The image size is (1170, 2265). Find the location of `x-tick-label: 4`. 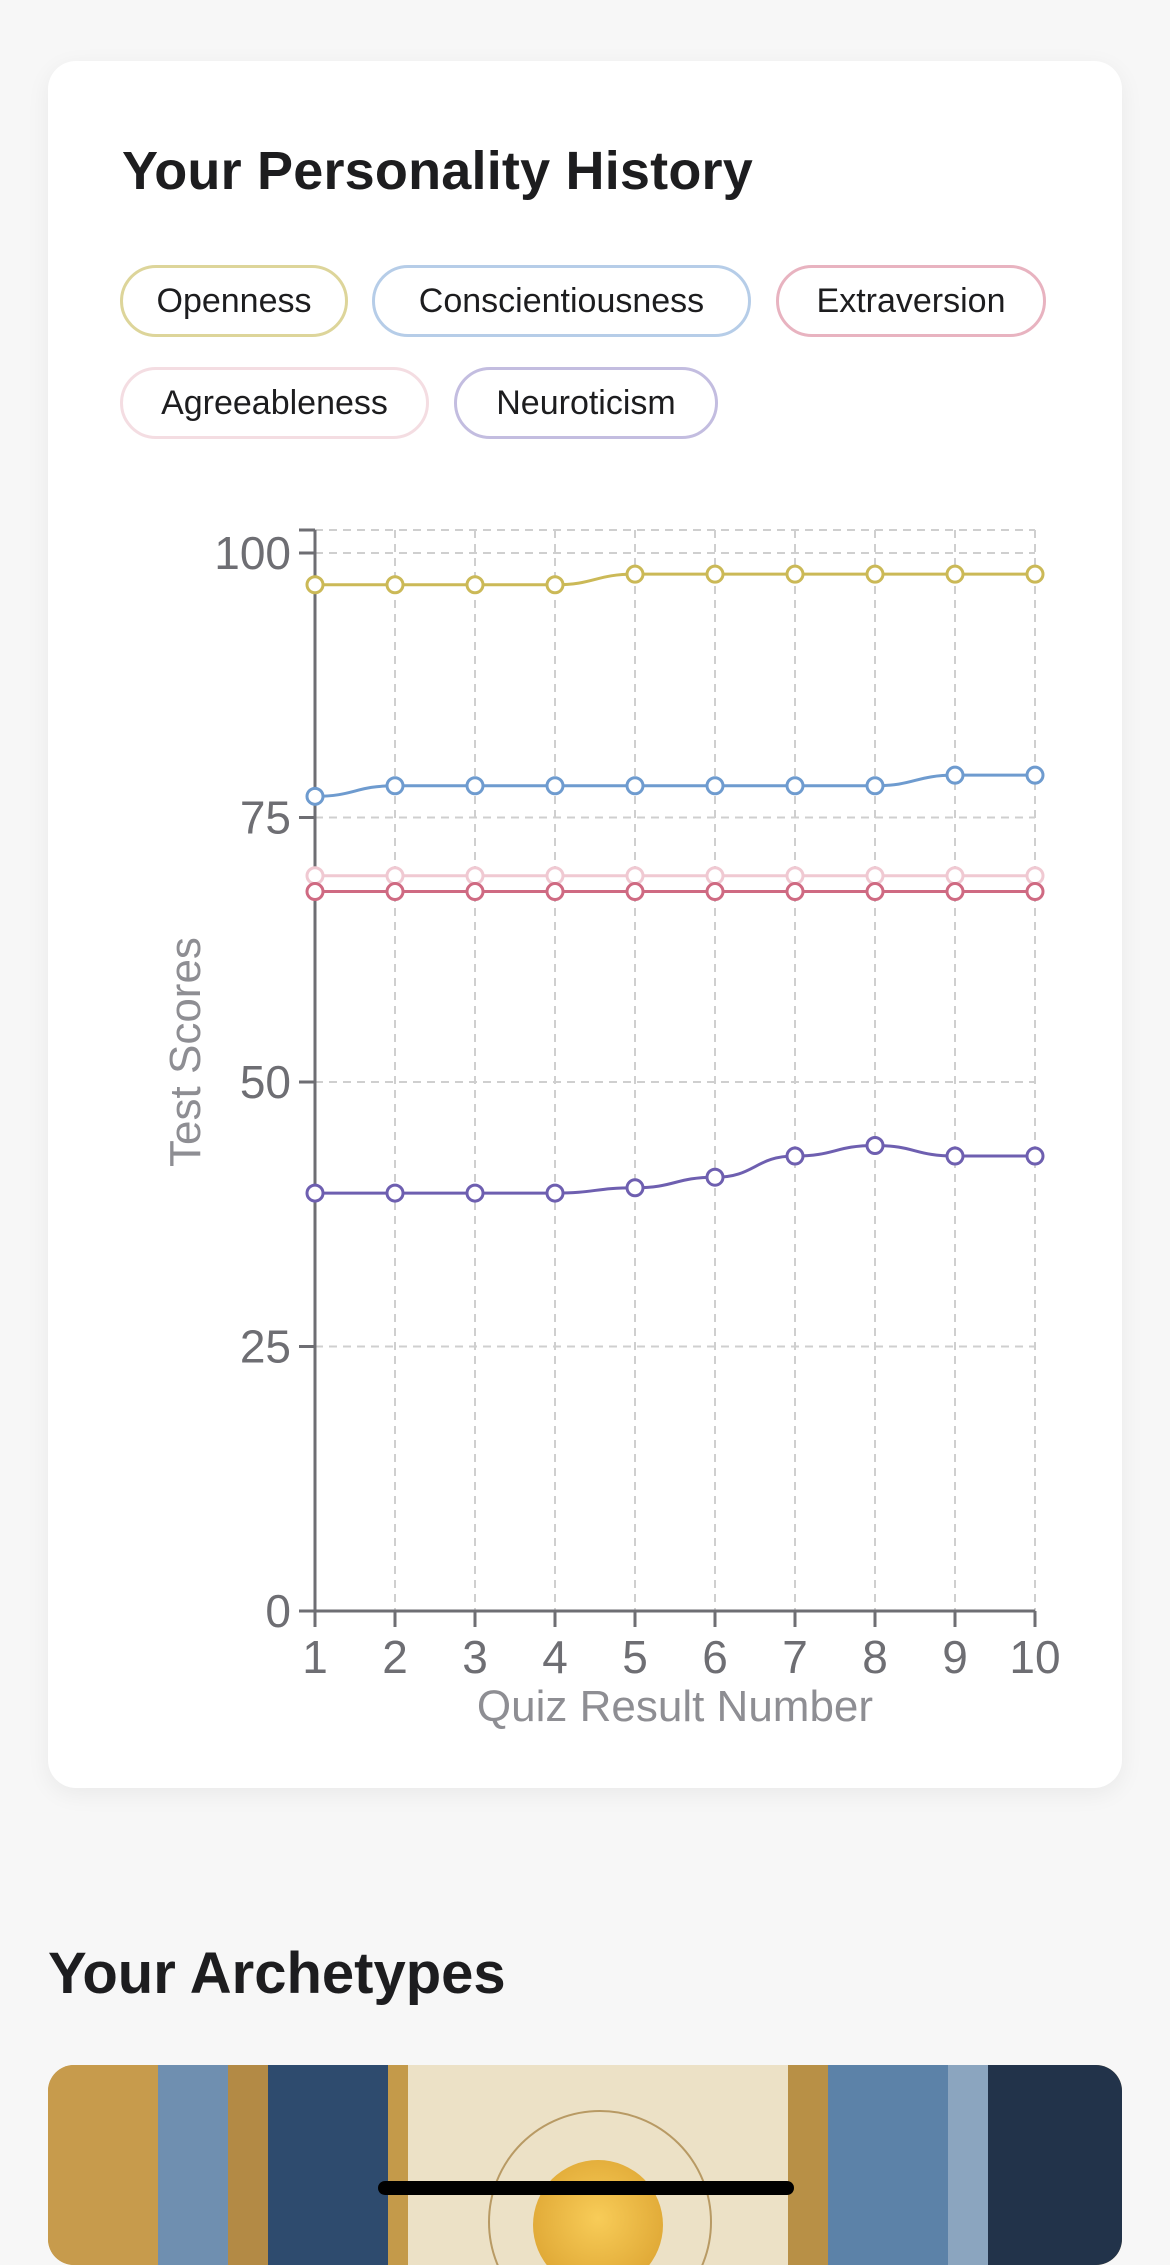

x-tick-label: 4 is located at coordinates (555, 1657).